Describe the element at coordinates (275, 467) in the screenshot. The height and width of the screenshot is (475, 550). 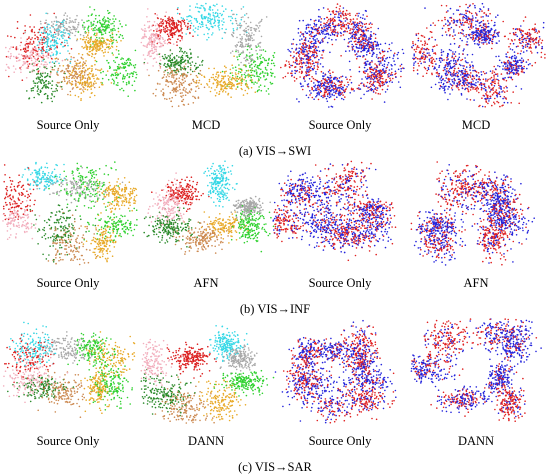
I see `subfigure-caption: (c) VIS→SAR` at that location.